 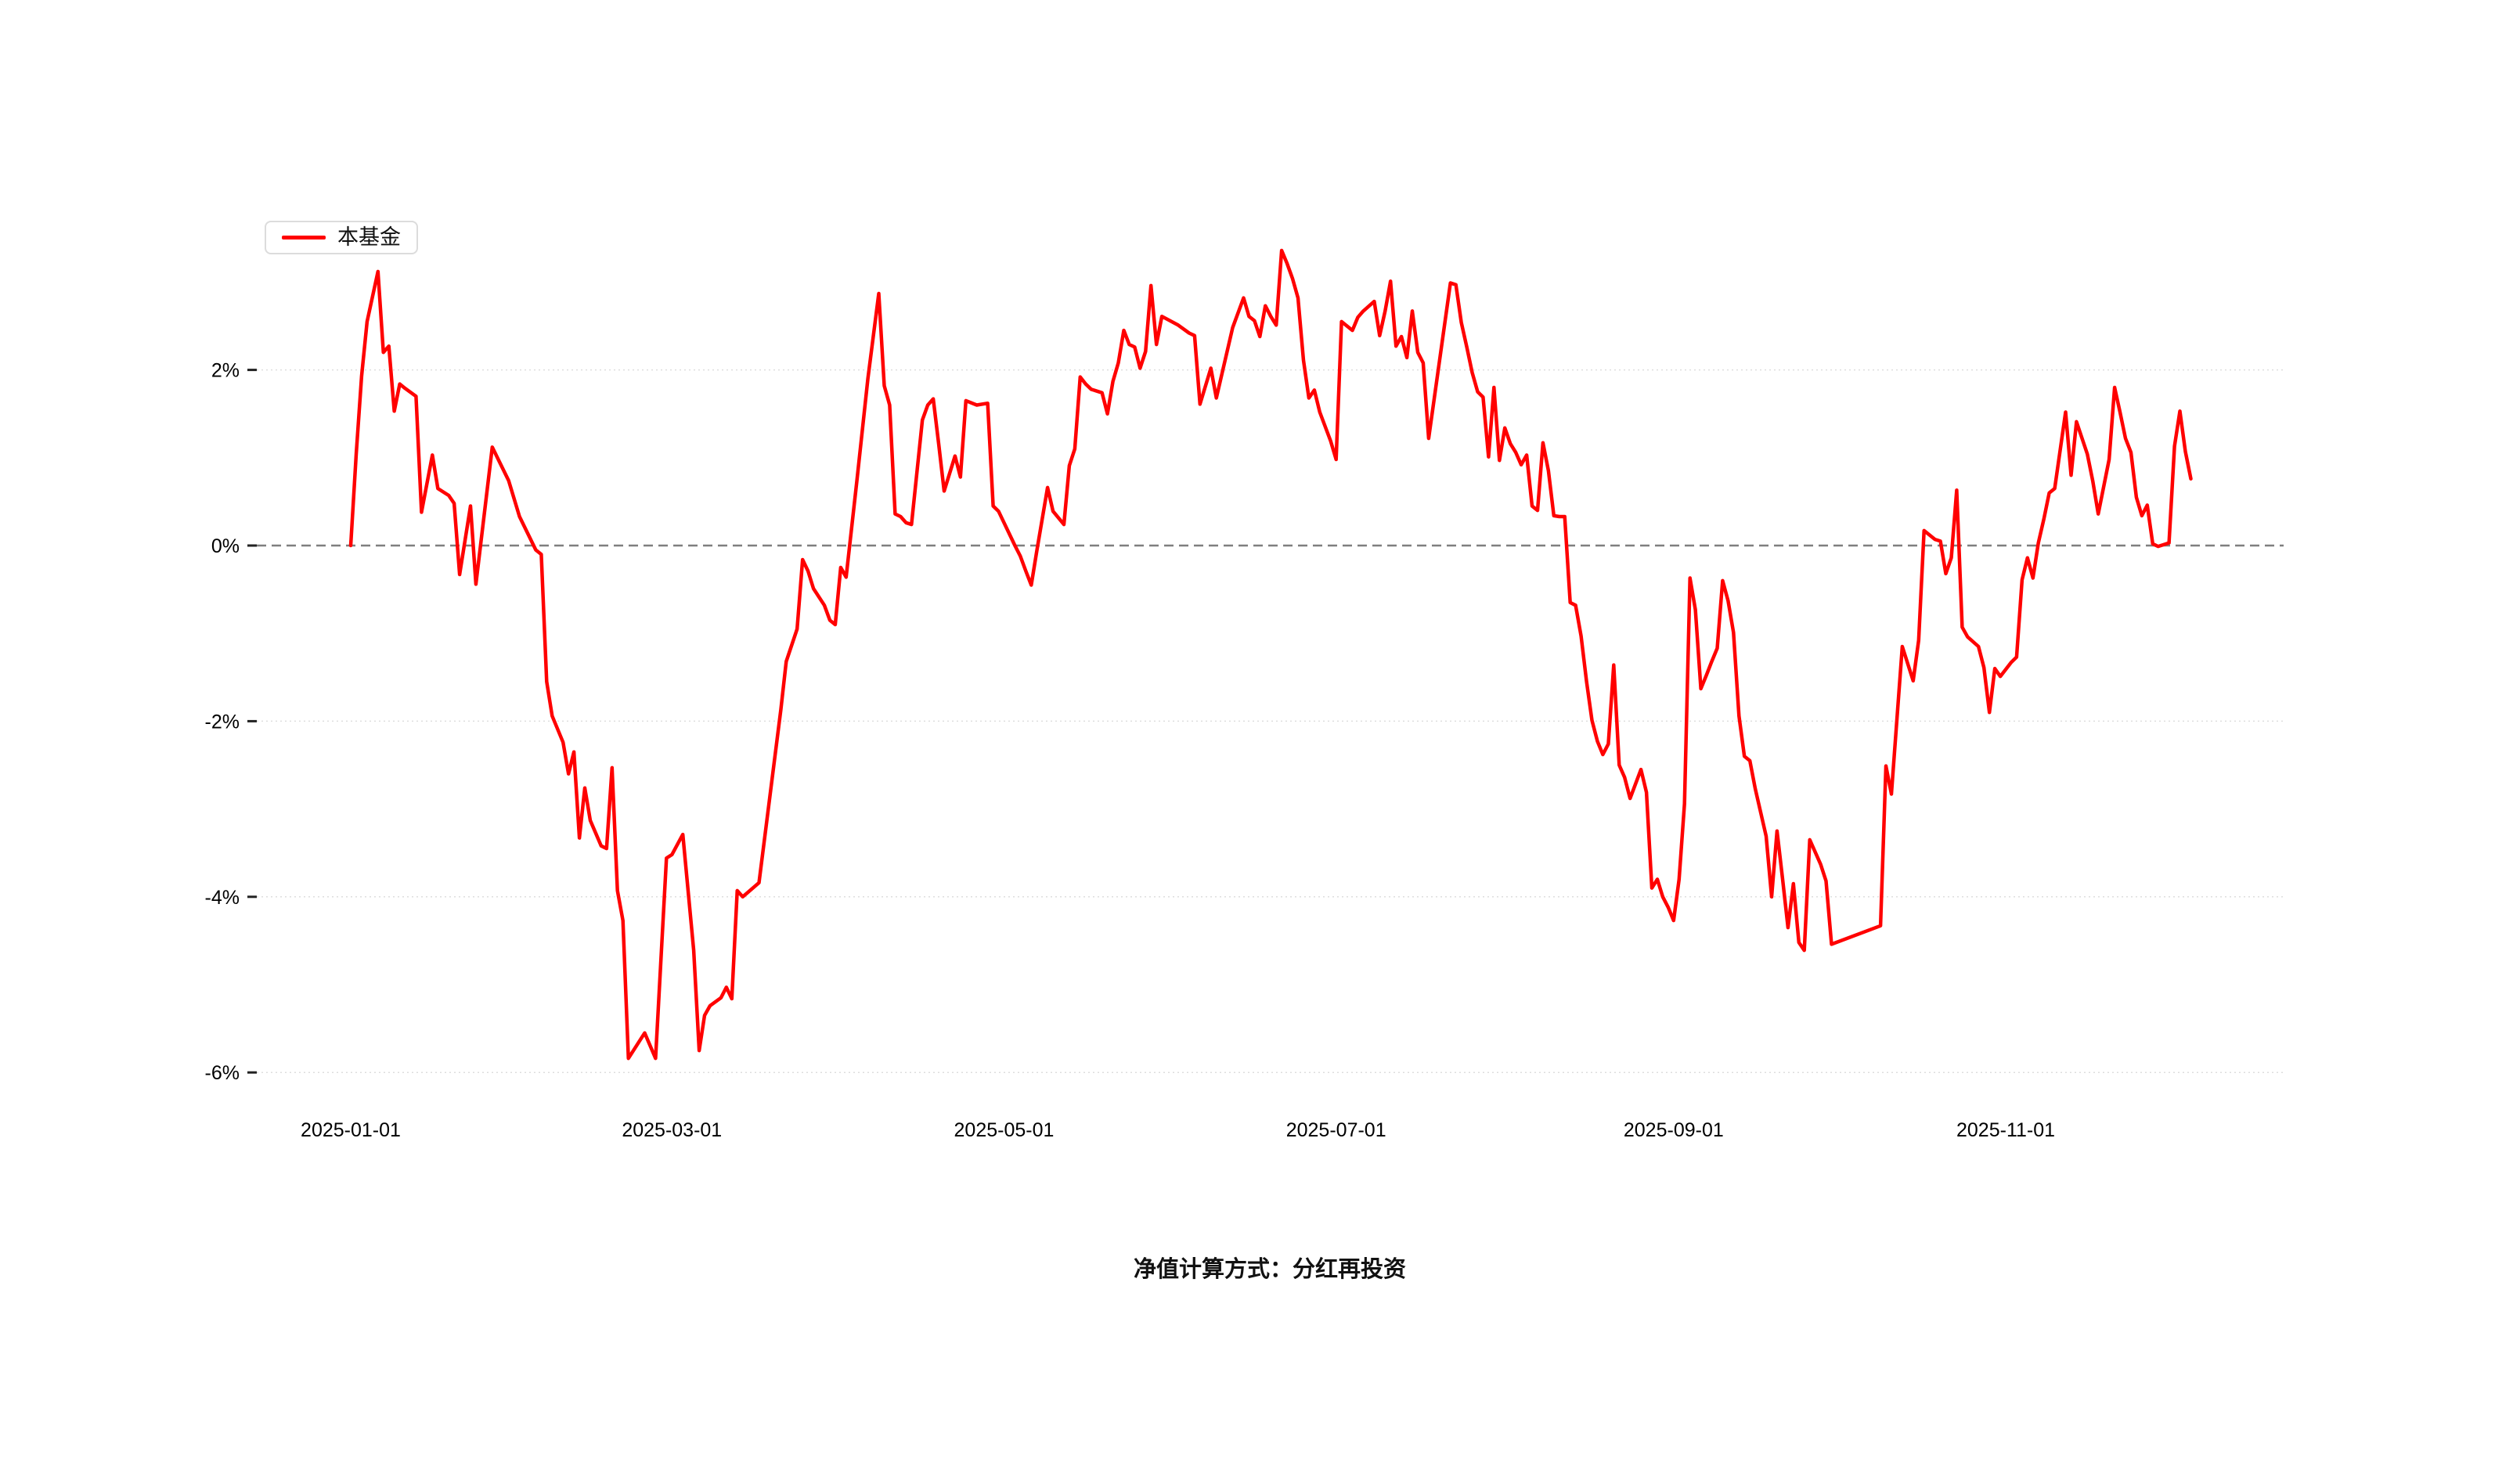 What do you see at coordinates (1270, 1269) in the screenshot?
I see `calculation-note: 净值计算方式：分红再投资` at bounding box center [1270, 1269].